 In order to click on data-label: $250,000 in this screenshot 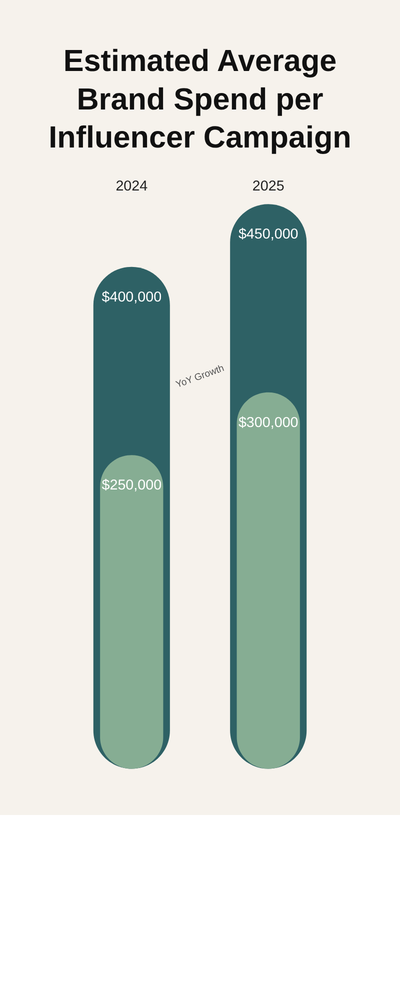, I will do `click(132, 486)`.